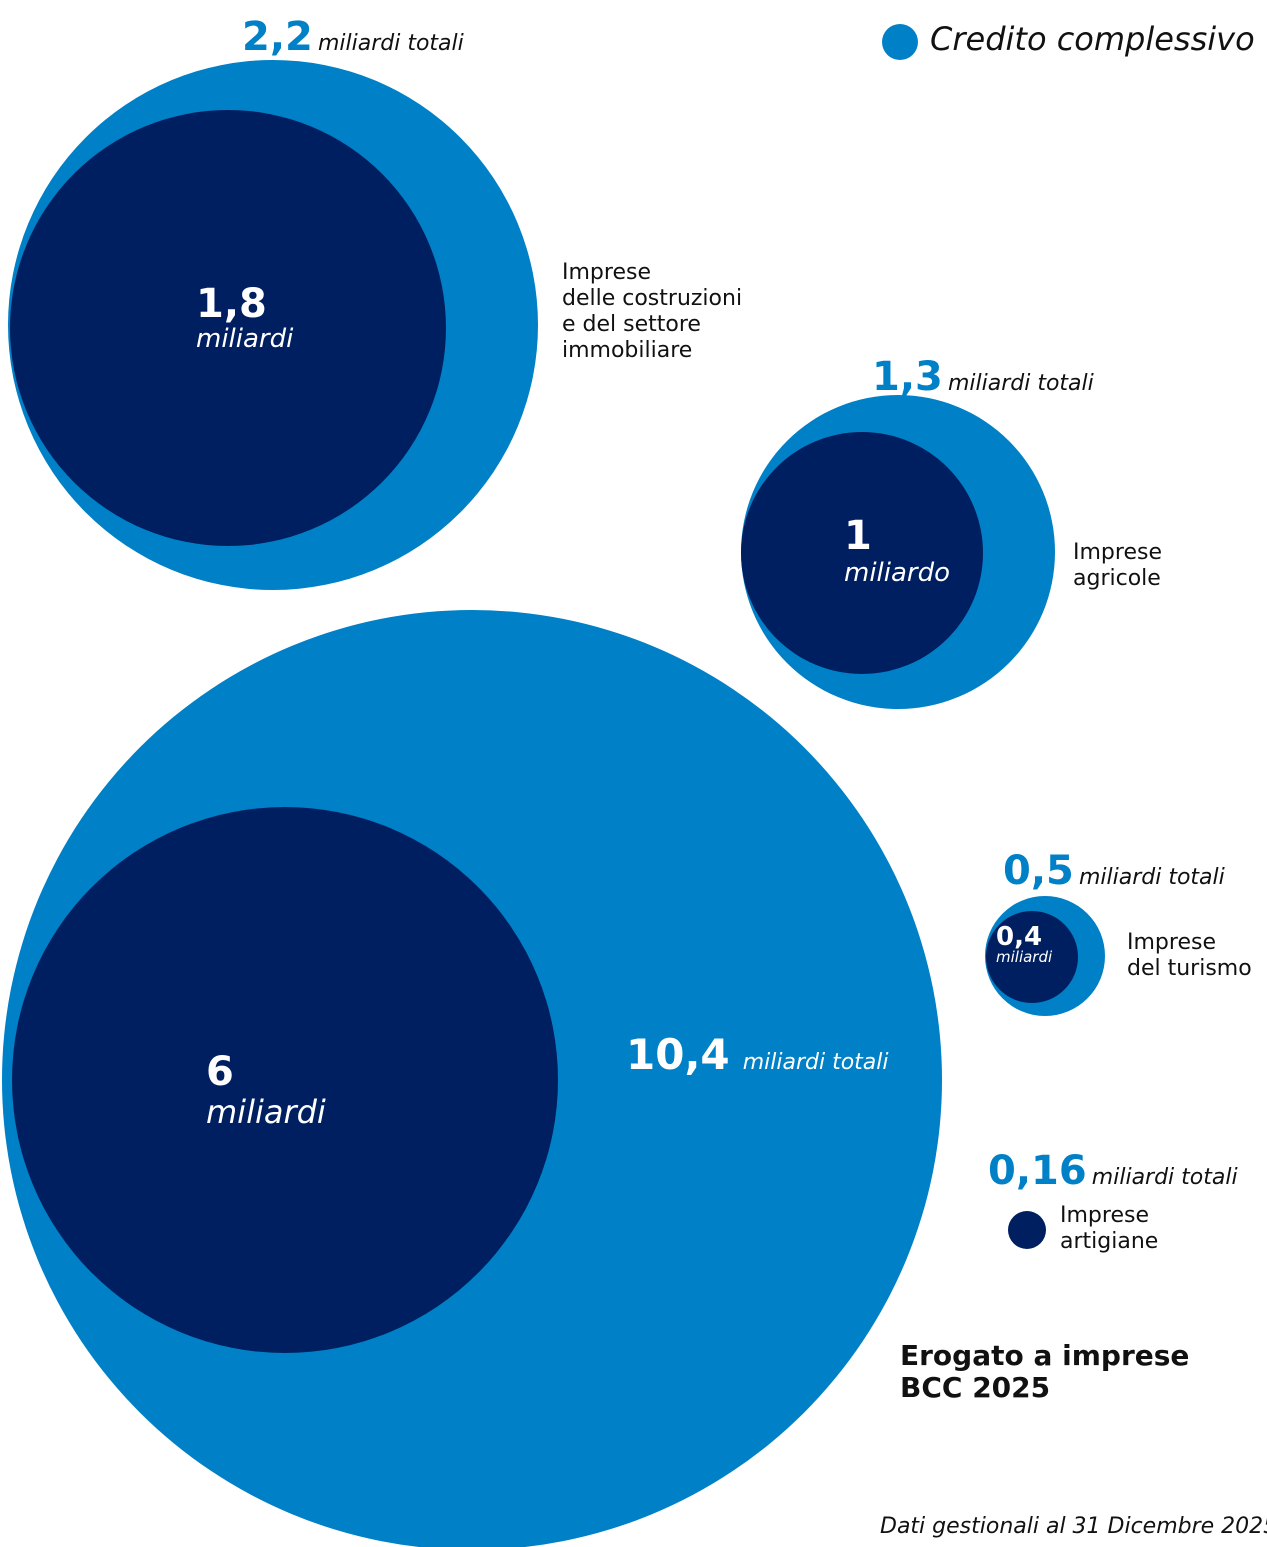  I want to click on total-label-construction: 2,2 miliardi totali, so click(353, 37).